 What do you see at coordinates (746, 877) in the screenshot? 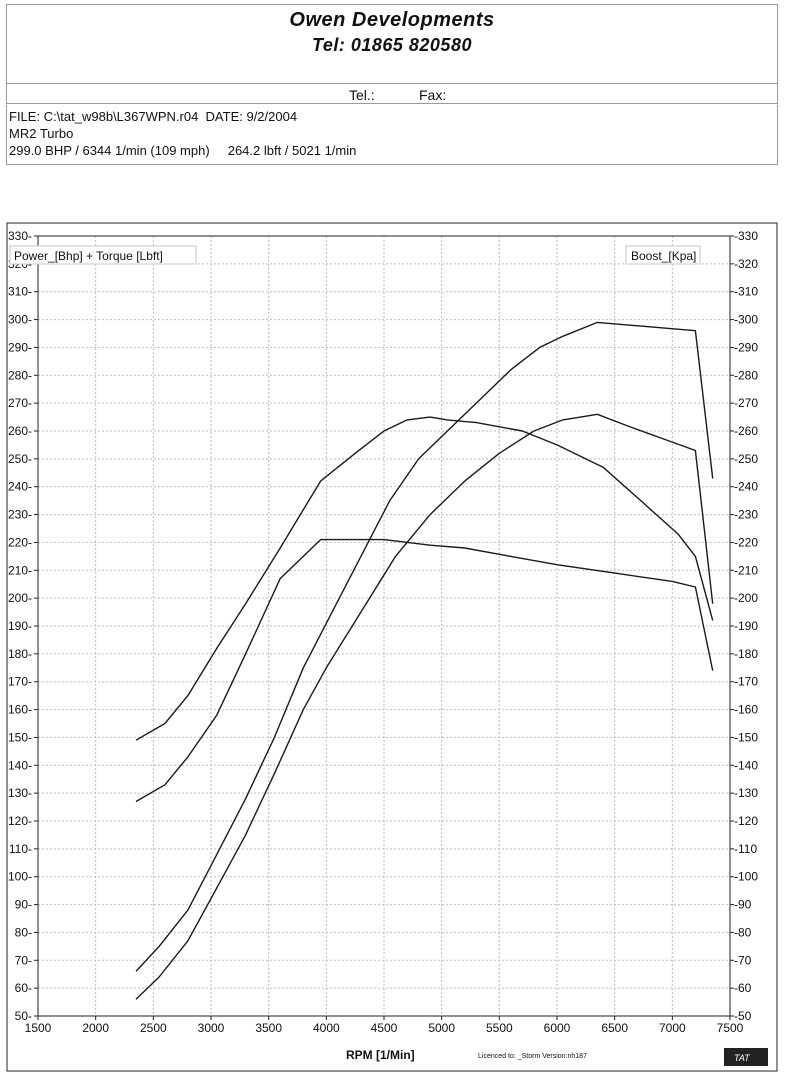
I see `y-tick-label-right: -100` at bounding box center [746, 877].